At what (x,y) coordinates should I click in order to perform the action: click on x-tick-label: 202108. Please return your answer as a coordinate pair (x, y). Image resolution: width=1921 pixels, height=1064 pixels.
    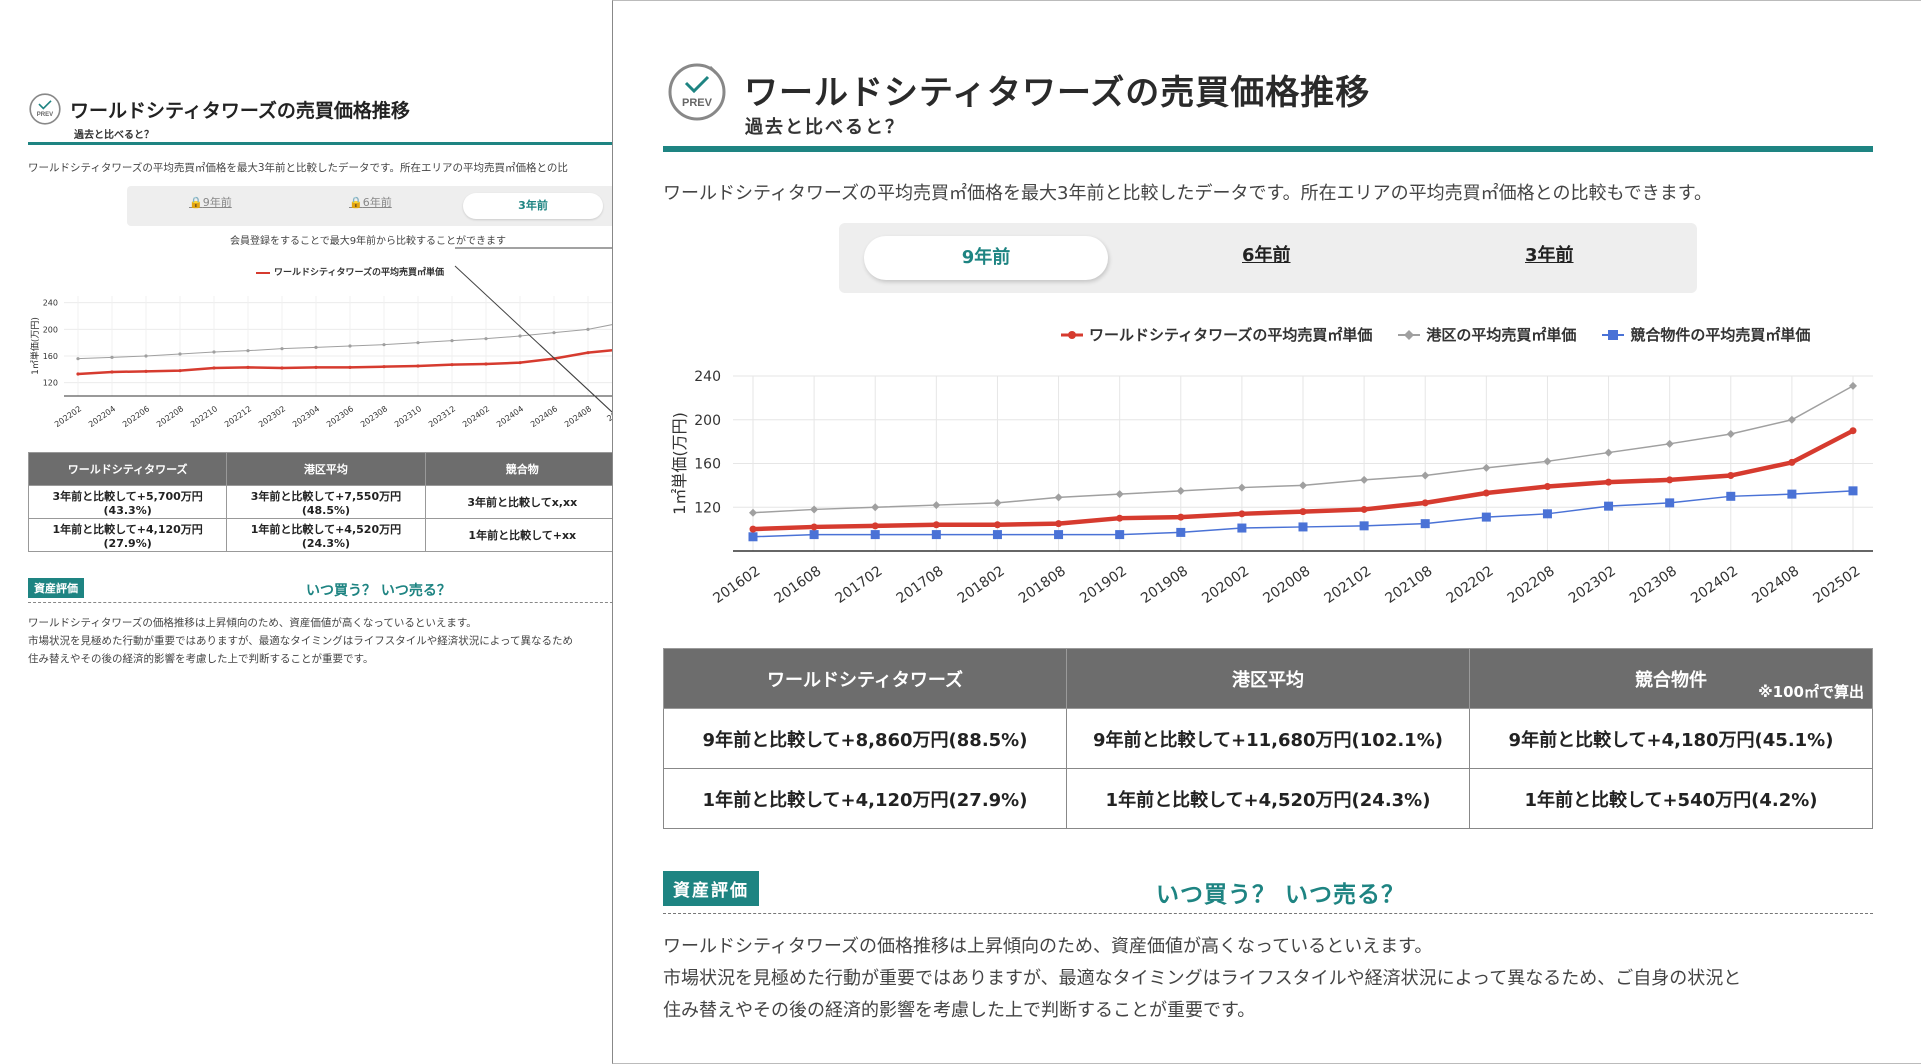
    Looking at the image, I should click on (1409, 585).